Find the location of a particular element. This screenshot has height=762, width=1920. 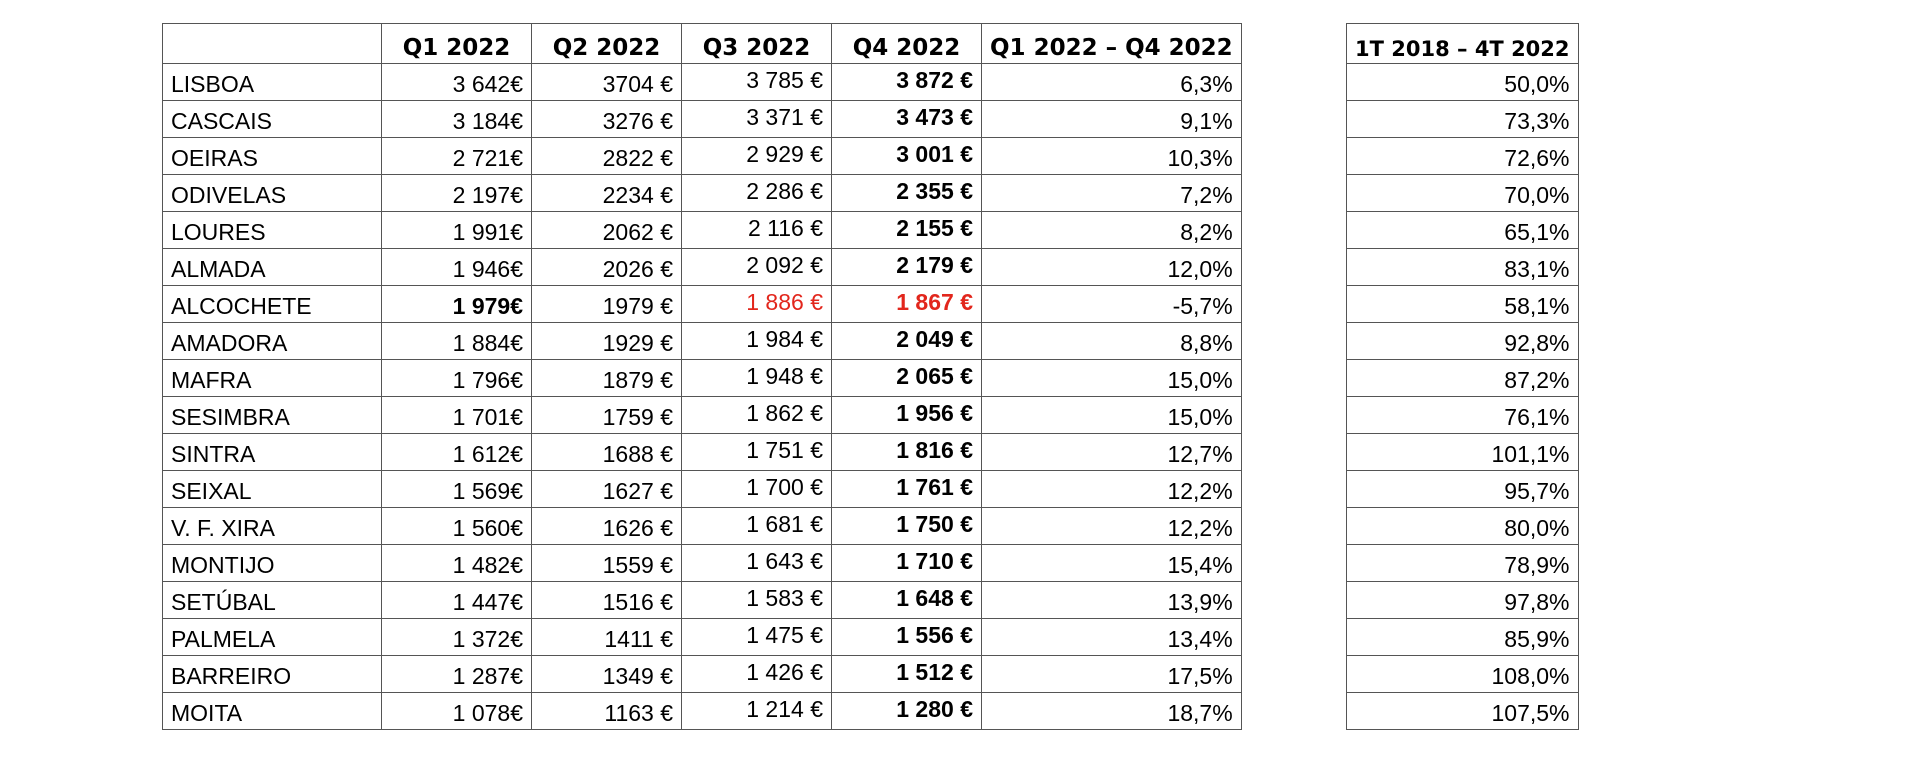

cell-q4: 3 001 € is located at coordinates (906, 156).